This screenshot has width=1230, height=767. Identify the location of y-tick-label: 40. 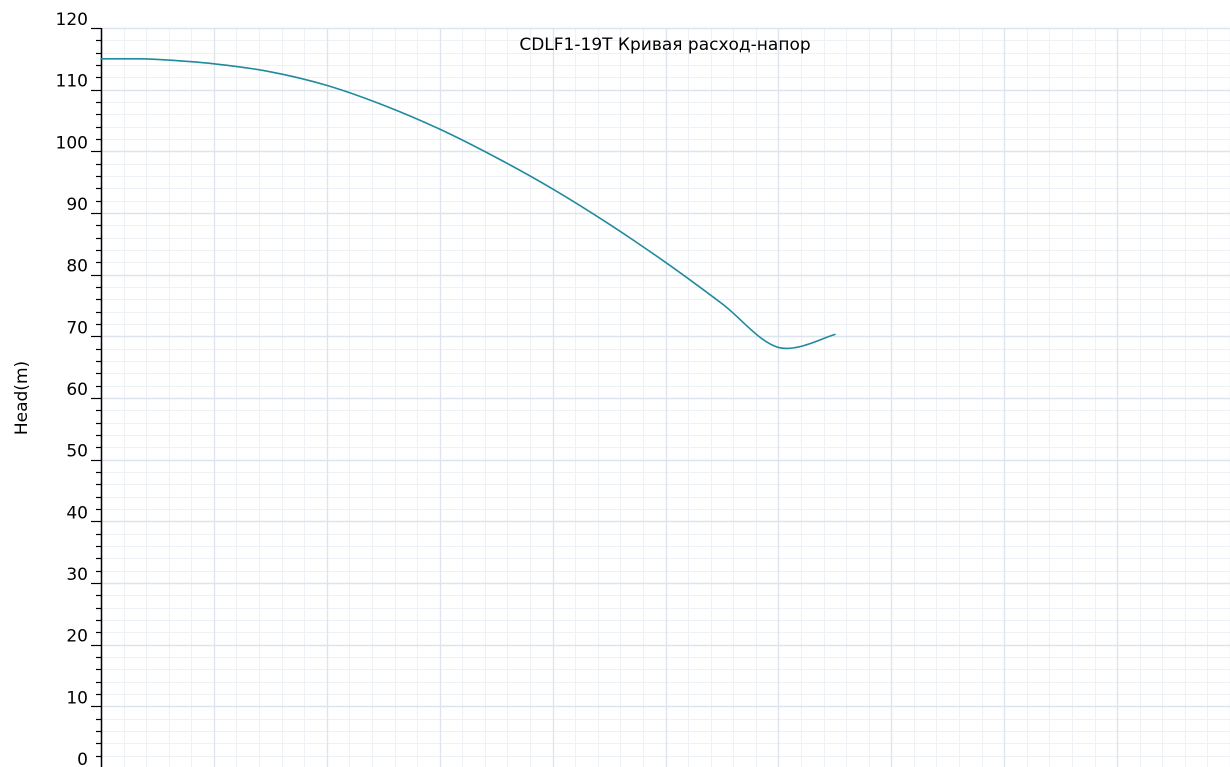
(77, 513).